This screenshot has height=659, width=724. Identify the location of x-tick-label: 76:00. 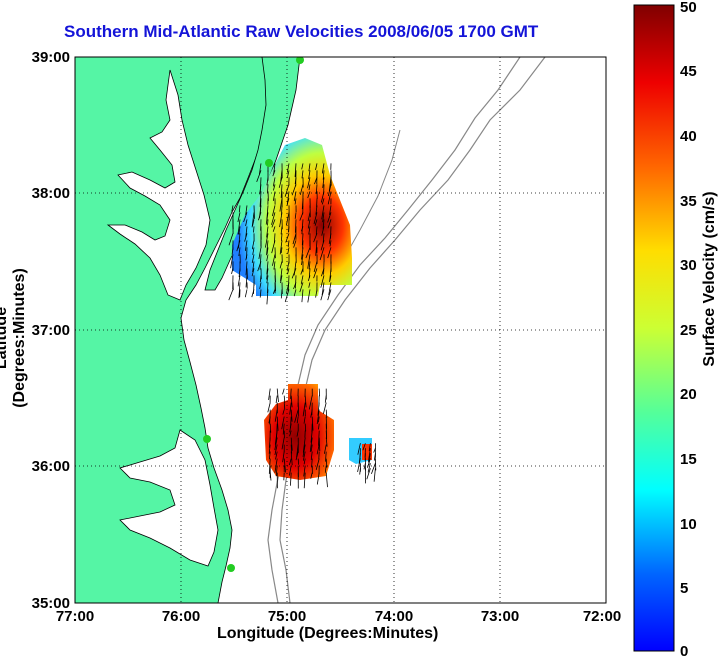
(181, 616).